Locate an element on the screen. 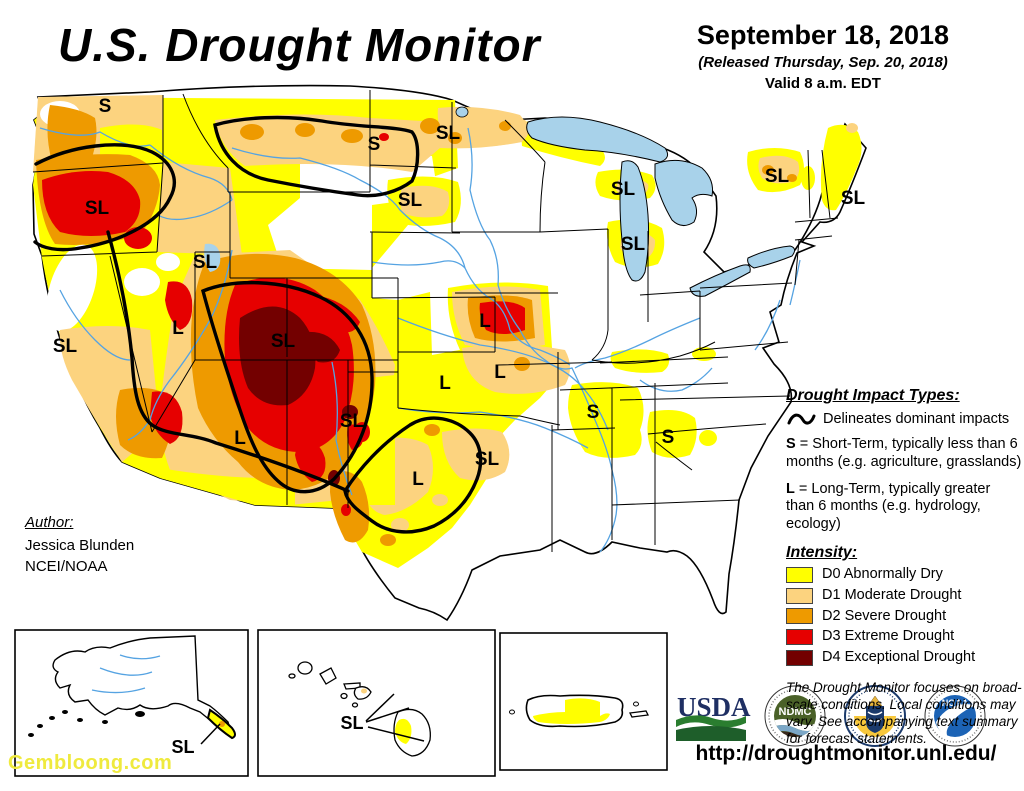 The height and width of the screenshot is (791, 1024). d1-label: D1 Moderate Drought is located at coordinates (892, 594).